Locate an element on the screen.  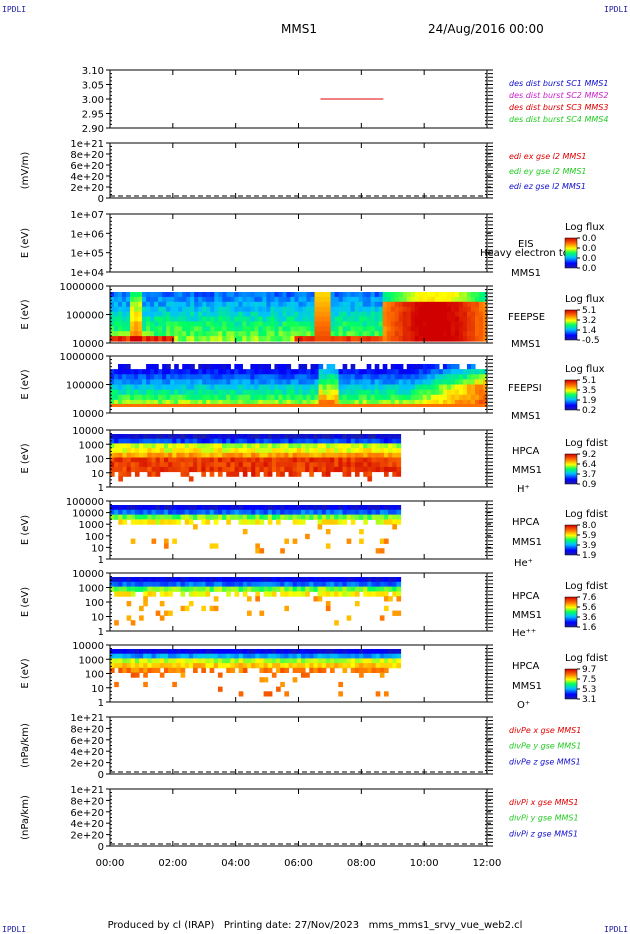
feepsi-colorbar-tick-label: 5.1 is located at coordinates (589, 381).